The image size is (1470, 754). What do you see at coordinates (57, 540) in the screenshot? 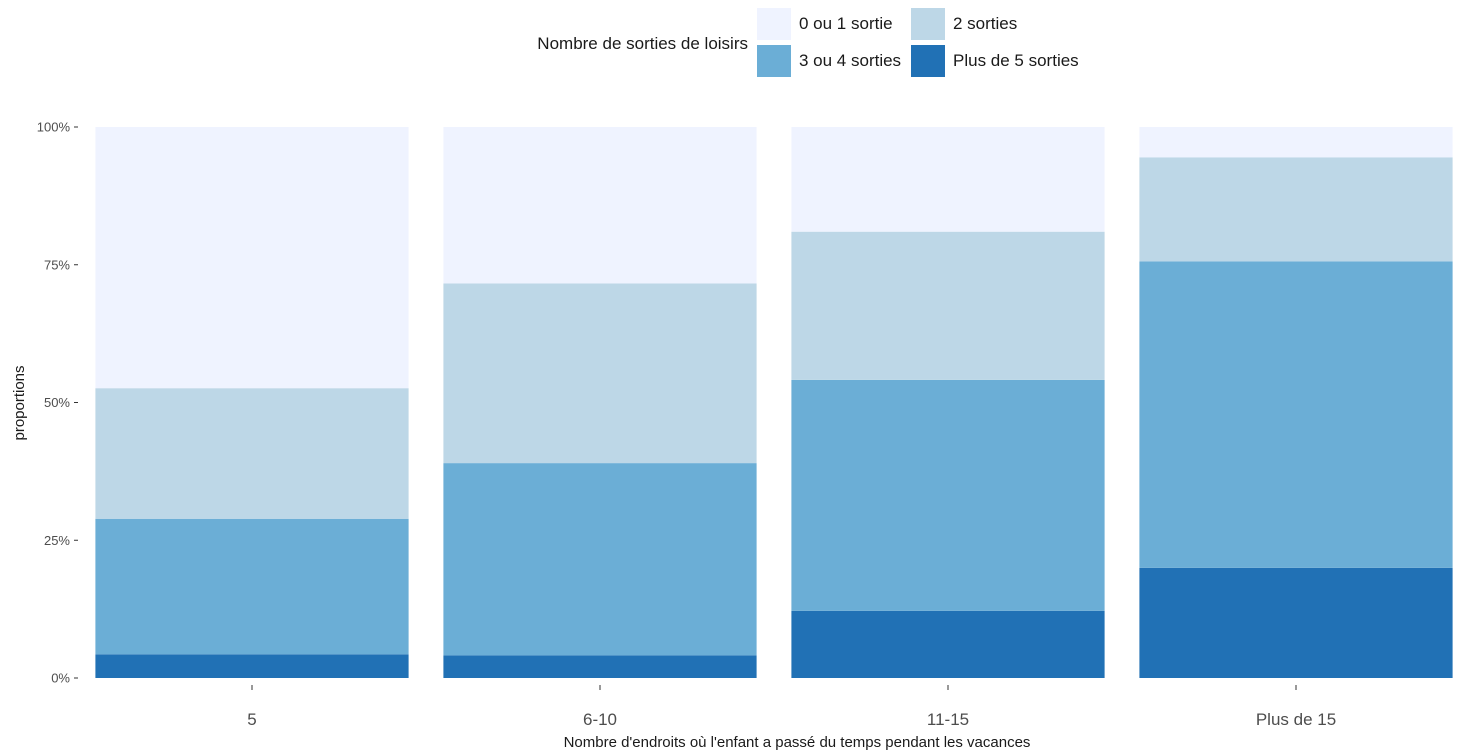
I see `y-tick-label: 25%` at bounding box center [57, 540].